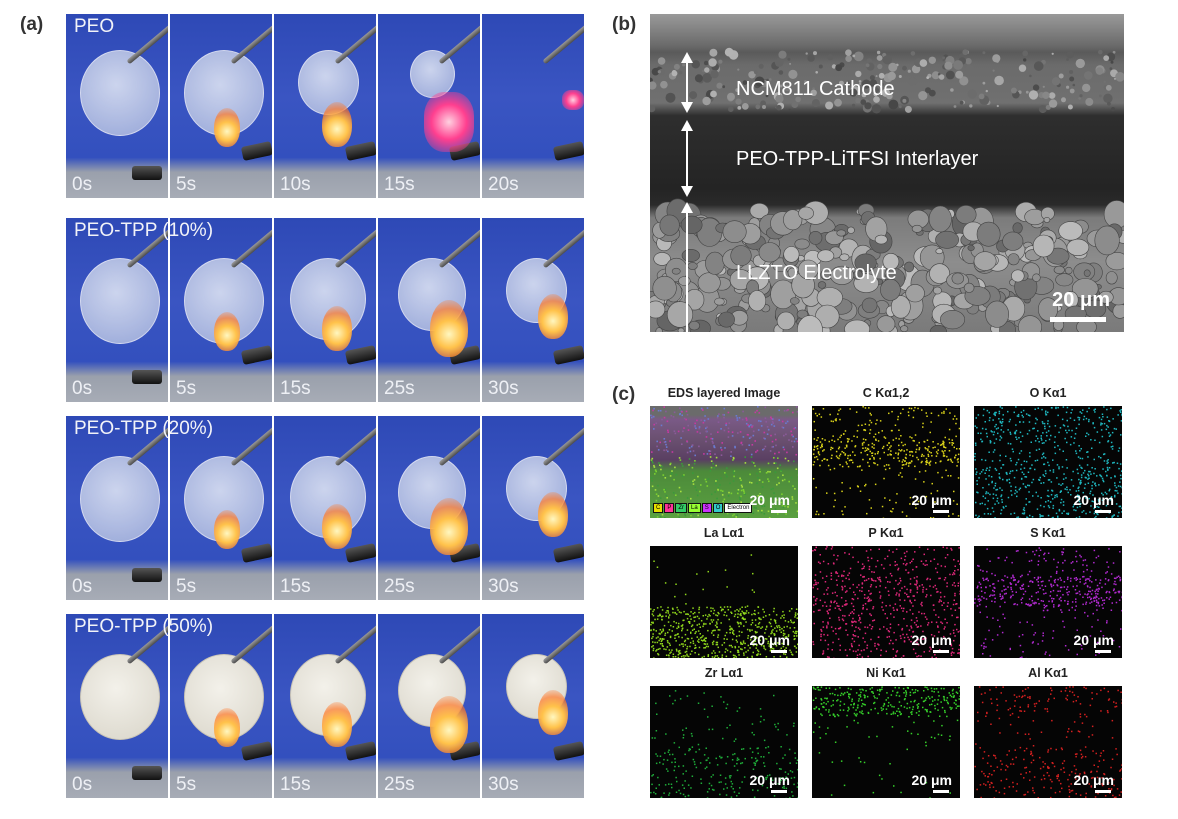  I want to click on eds-scale-label: 20 μm, so click(931, 640).